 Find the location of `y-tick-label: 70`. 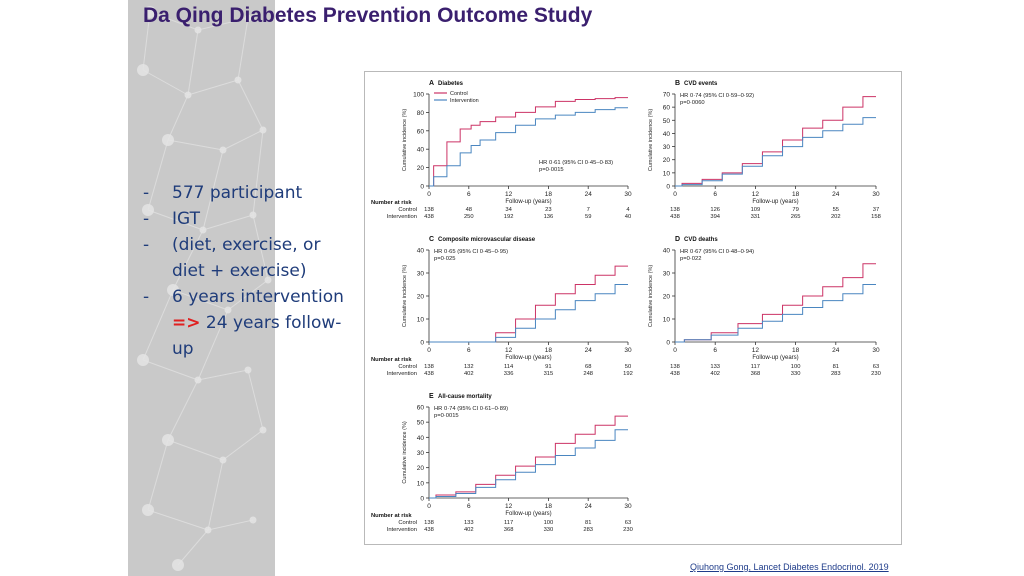

y-tick-label: 70 is located at coordinates (667, 95).